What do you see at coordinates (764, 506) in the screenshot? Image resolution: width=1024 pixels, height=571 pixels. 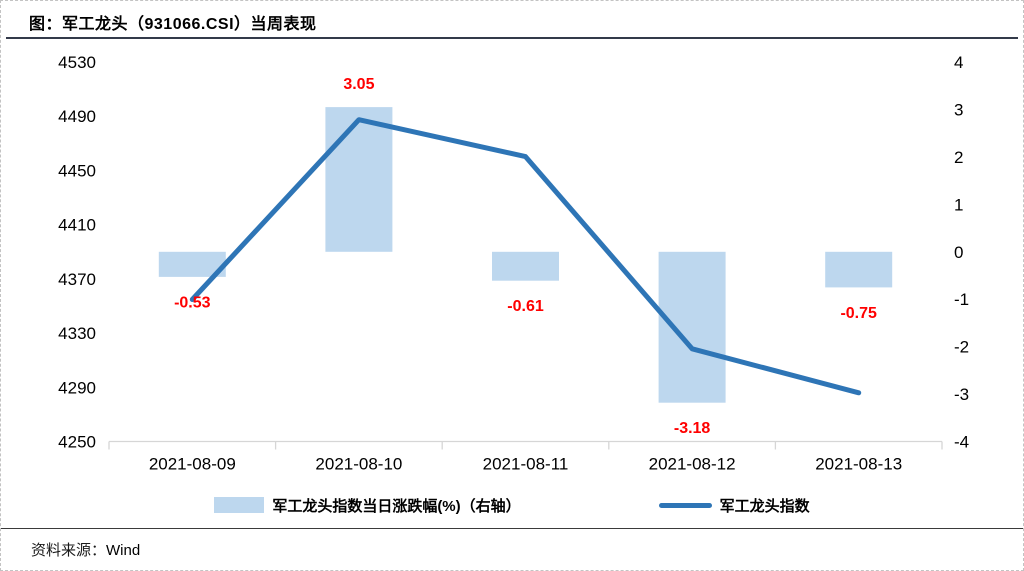 I see `line-series-label: 军工龙头指数` at bounding box center [764, 506].